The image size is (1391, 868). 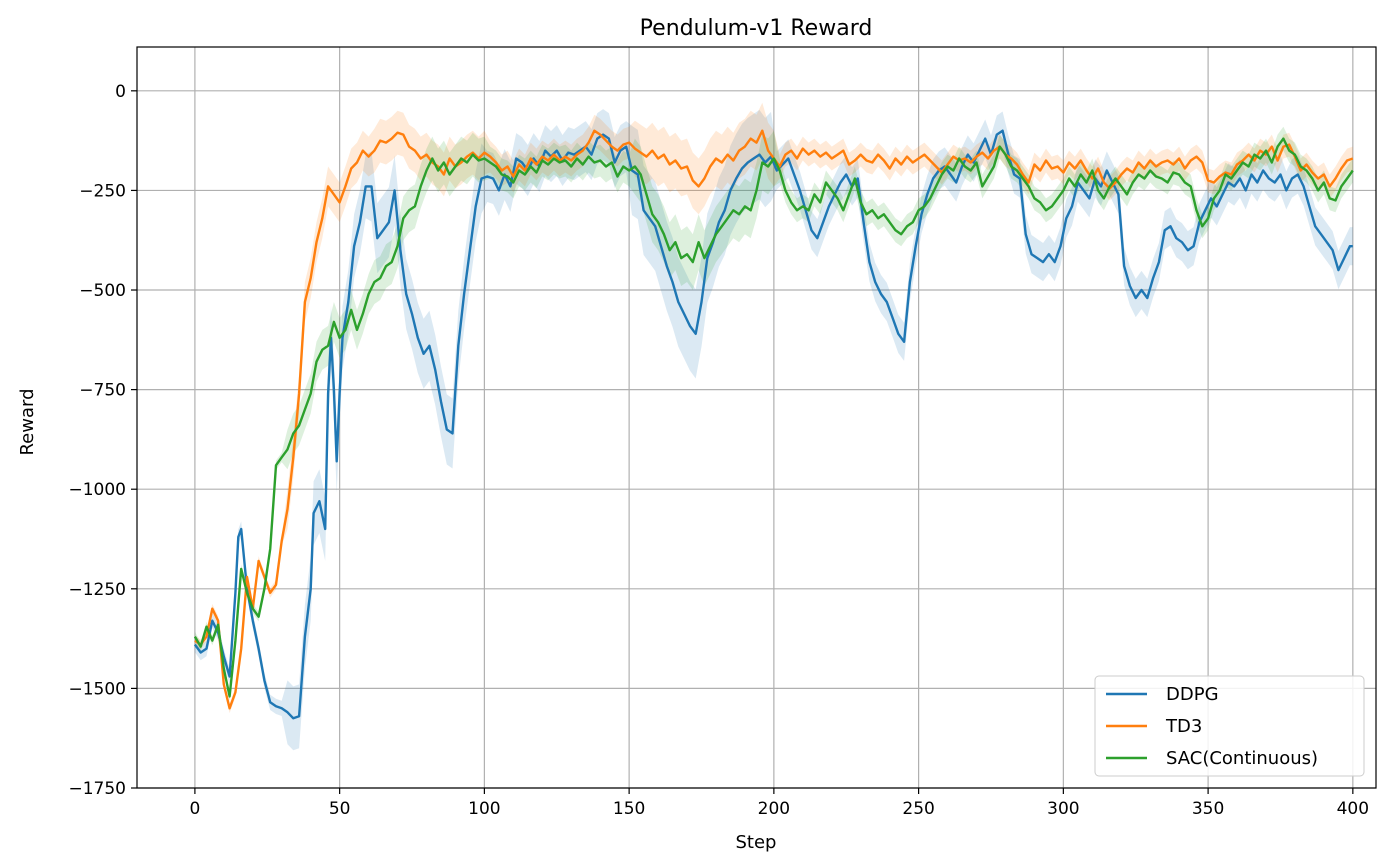 What do you see at coordinates (97, 689) in the screenshot?
I see `y-tick-label: −1500` at bounding box center [97, 689].